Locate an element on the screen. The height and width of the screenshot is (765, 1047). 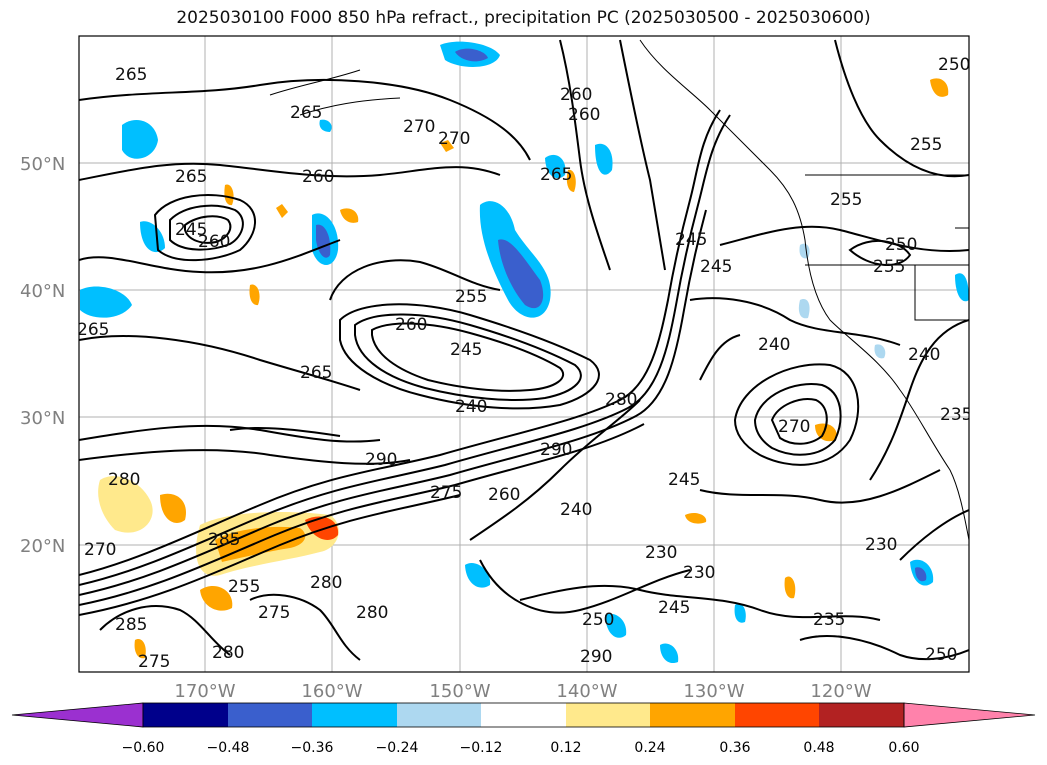
lat-label: 50°N is located at coordinates (42, 164).